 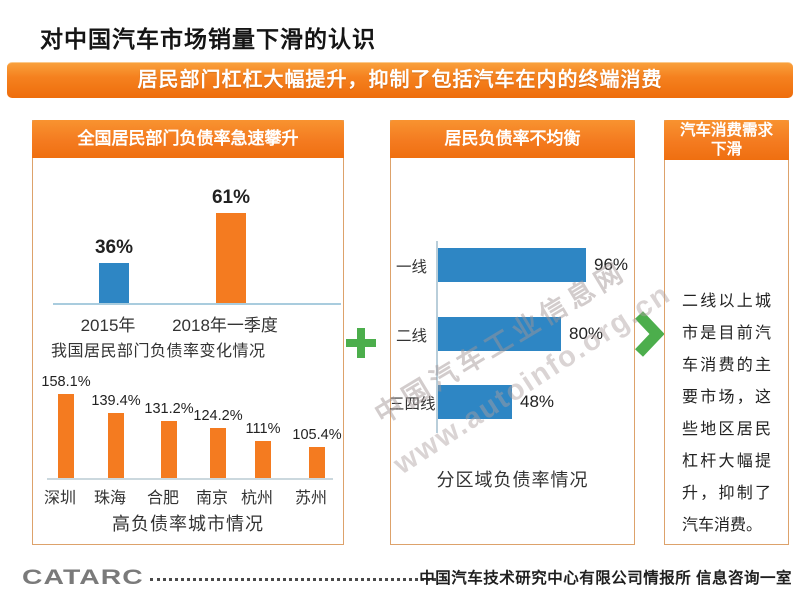 What do you see at coordinates (726, 140) in the screenshot?
I see `panel-right-header: 汽车消费需求下滑` at bounding box center [726, 140].